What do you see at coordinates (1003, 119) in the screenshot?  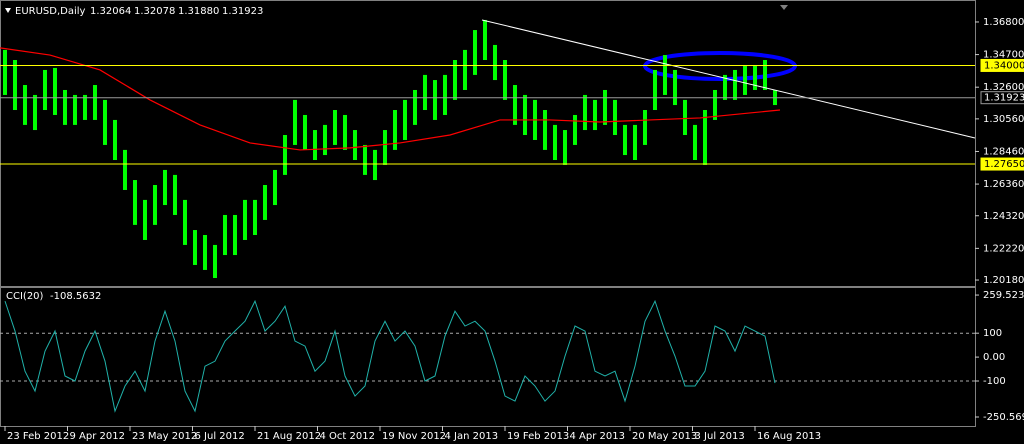 I see `y-tick-label: 1.30560` at bounding box center [1003, 119].